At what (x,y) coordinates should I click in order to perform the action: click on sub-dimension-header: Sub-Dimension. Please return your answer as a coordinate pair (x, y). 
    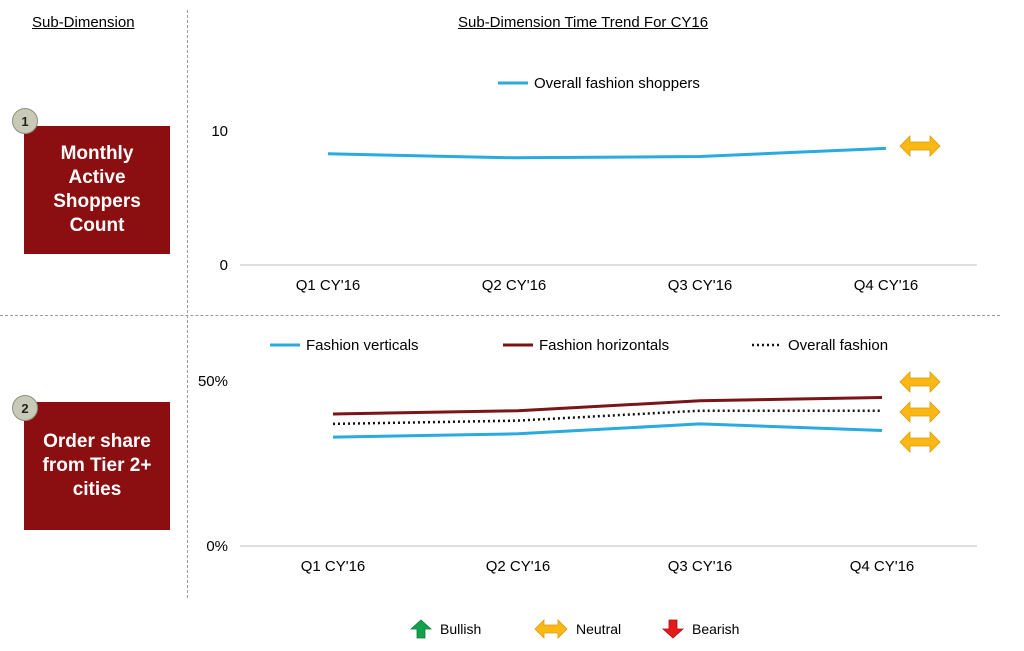
    Looking at the image, I should click on (83, 22).